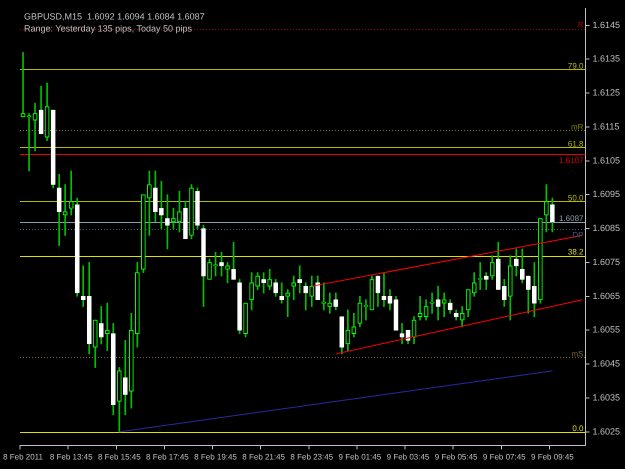 This screenshot has height=469, width=625. I want to click on x-tick-label: 8 Feb 21:45, so click(264, 457).